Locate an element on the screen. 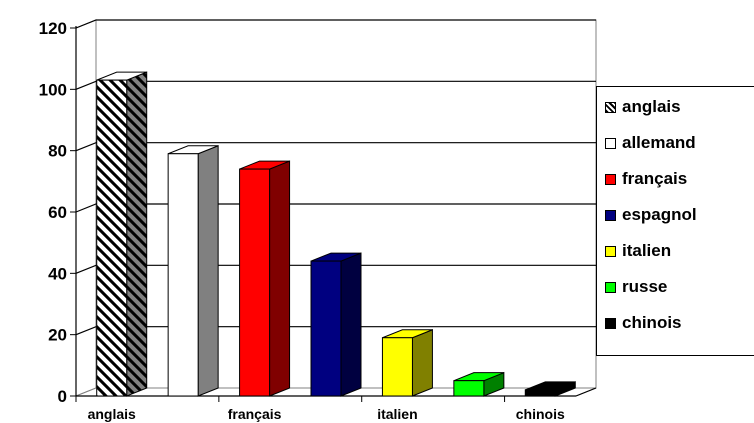  x-axis-depth is located at coordinates (586, 392).